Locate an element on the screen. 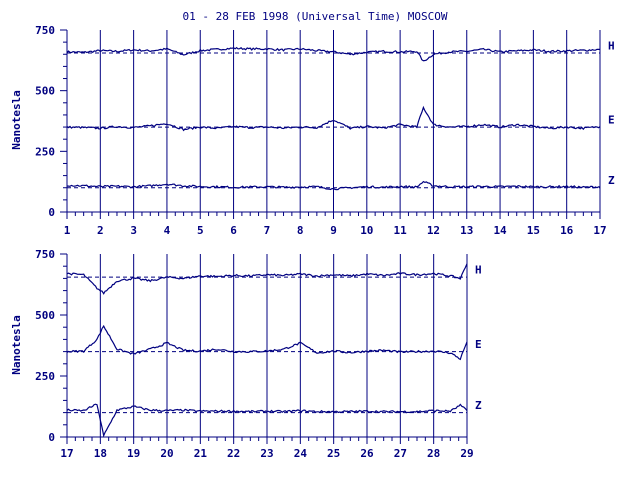  x-tick-label: 28 is located at coordinates (433, 453).